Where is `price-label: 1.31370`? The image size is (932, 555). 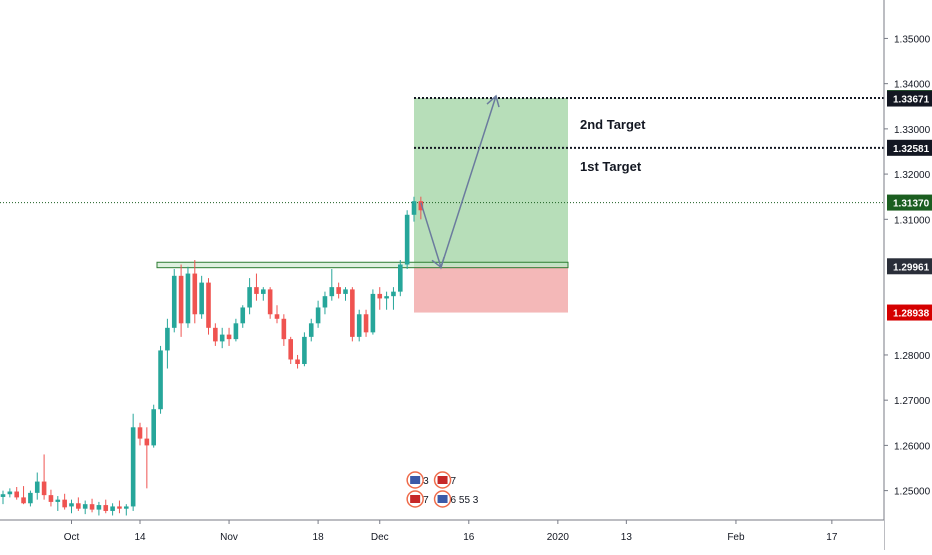 price-label: 1.31370 is located at coordinates (911, 204).